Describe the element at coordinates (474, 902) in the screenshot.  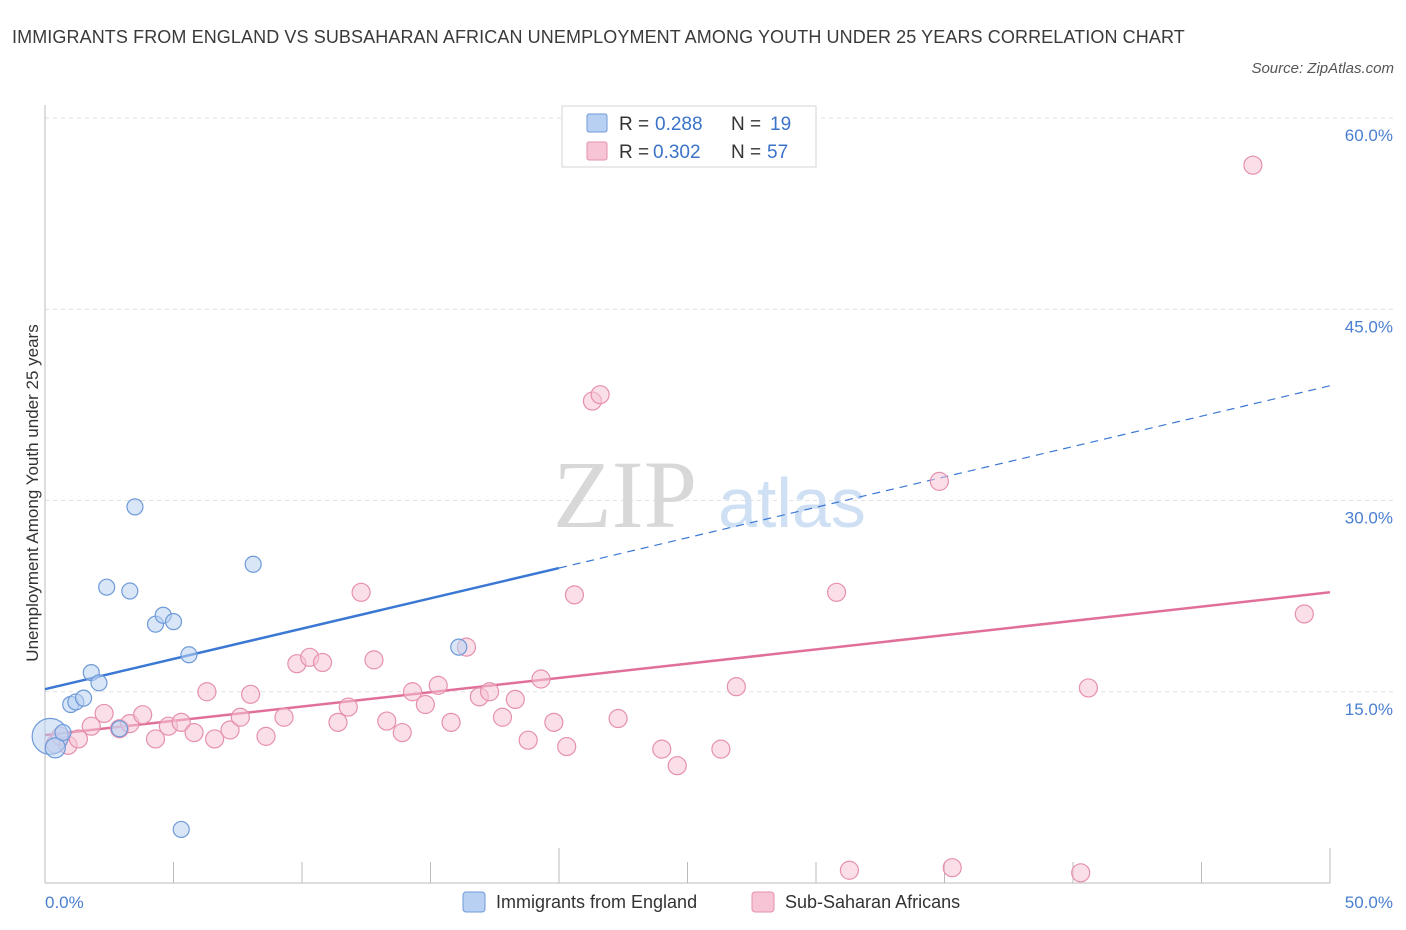
I see `legend-swatch-england` at that location.